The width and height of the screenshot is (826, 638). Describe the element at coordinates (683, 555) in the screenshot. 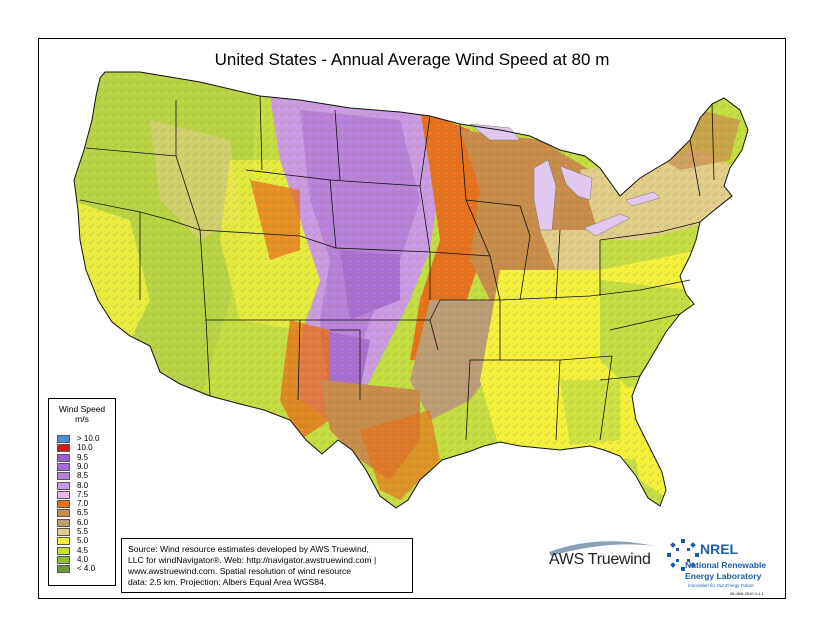

I see `nrel-sunburst-icon` at that location.